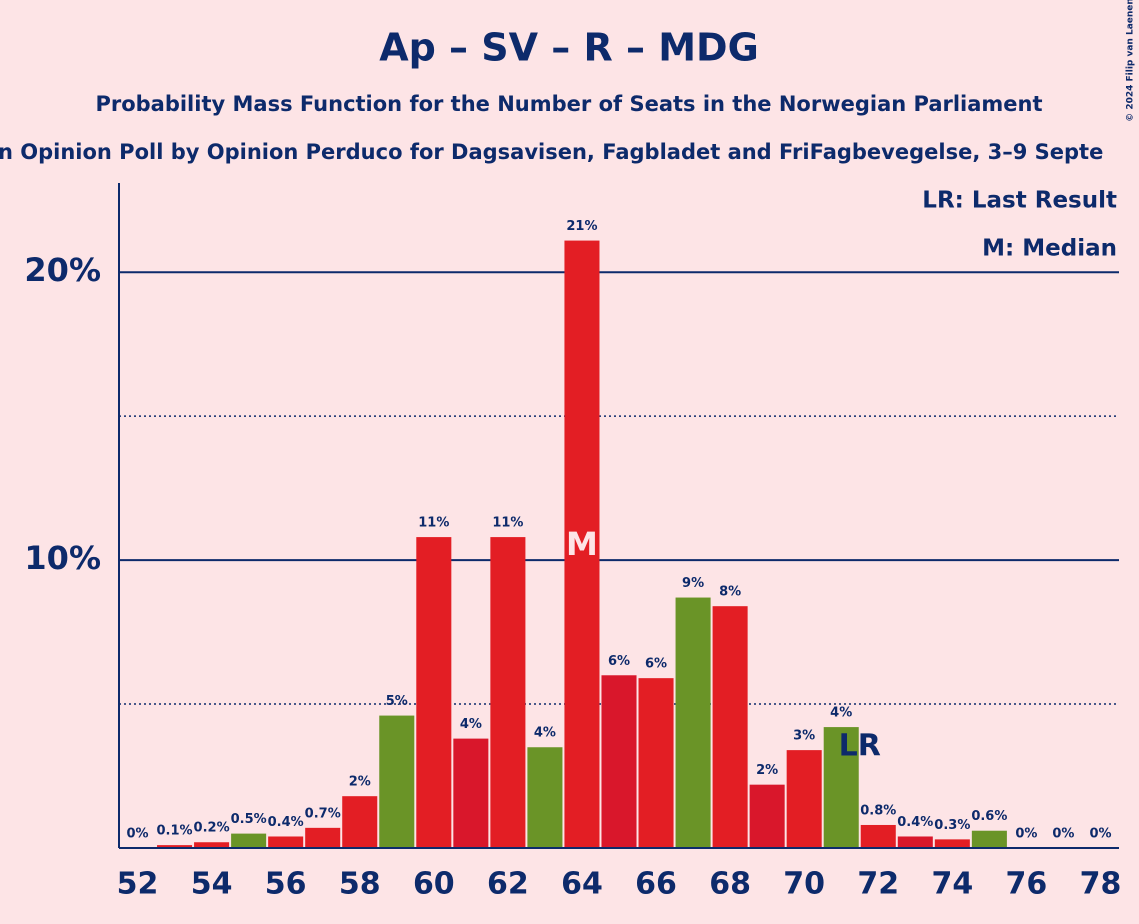 This screenshot has width=1139, height=924. Describe the element at coordinates (1019, 201) in the screenshot. I see `legend-text: LR: Last Result` at that location.